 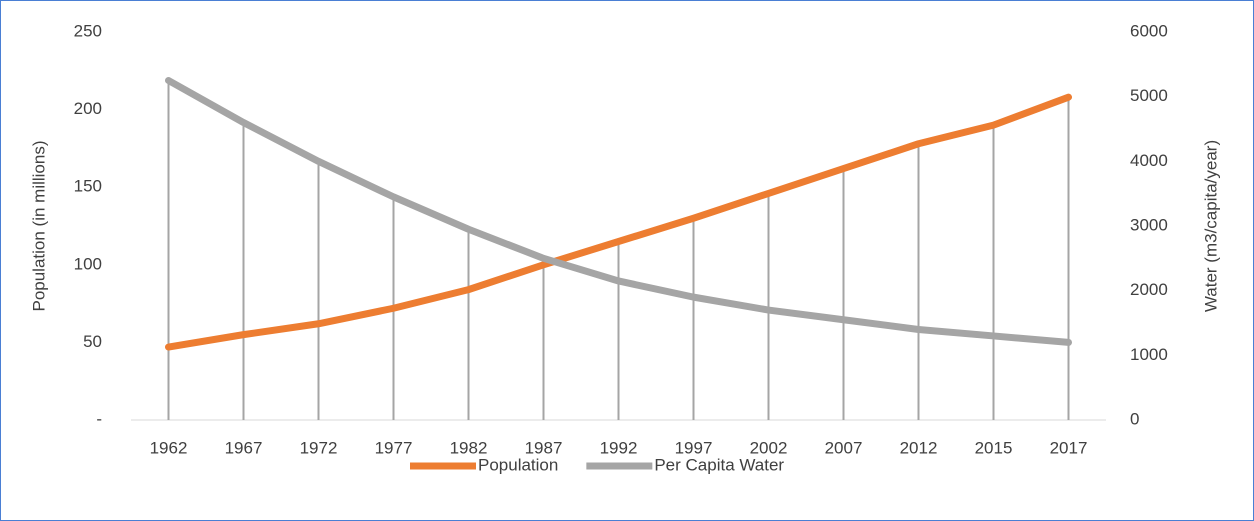 I want to click on y-tick-label: 200, so click(x=88, y=108).